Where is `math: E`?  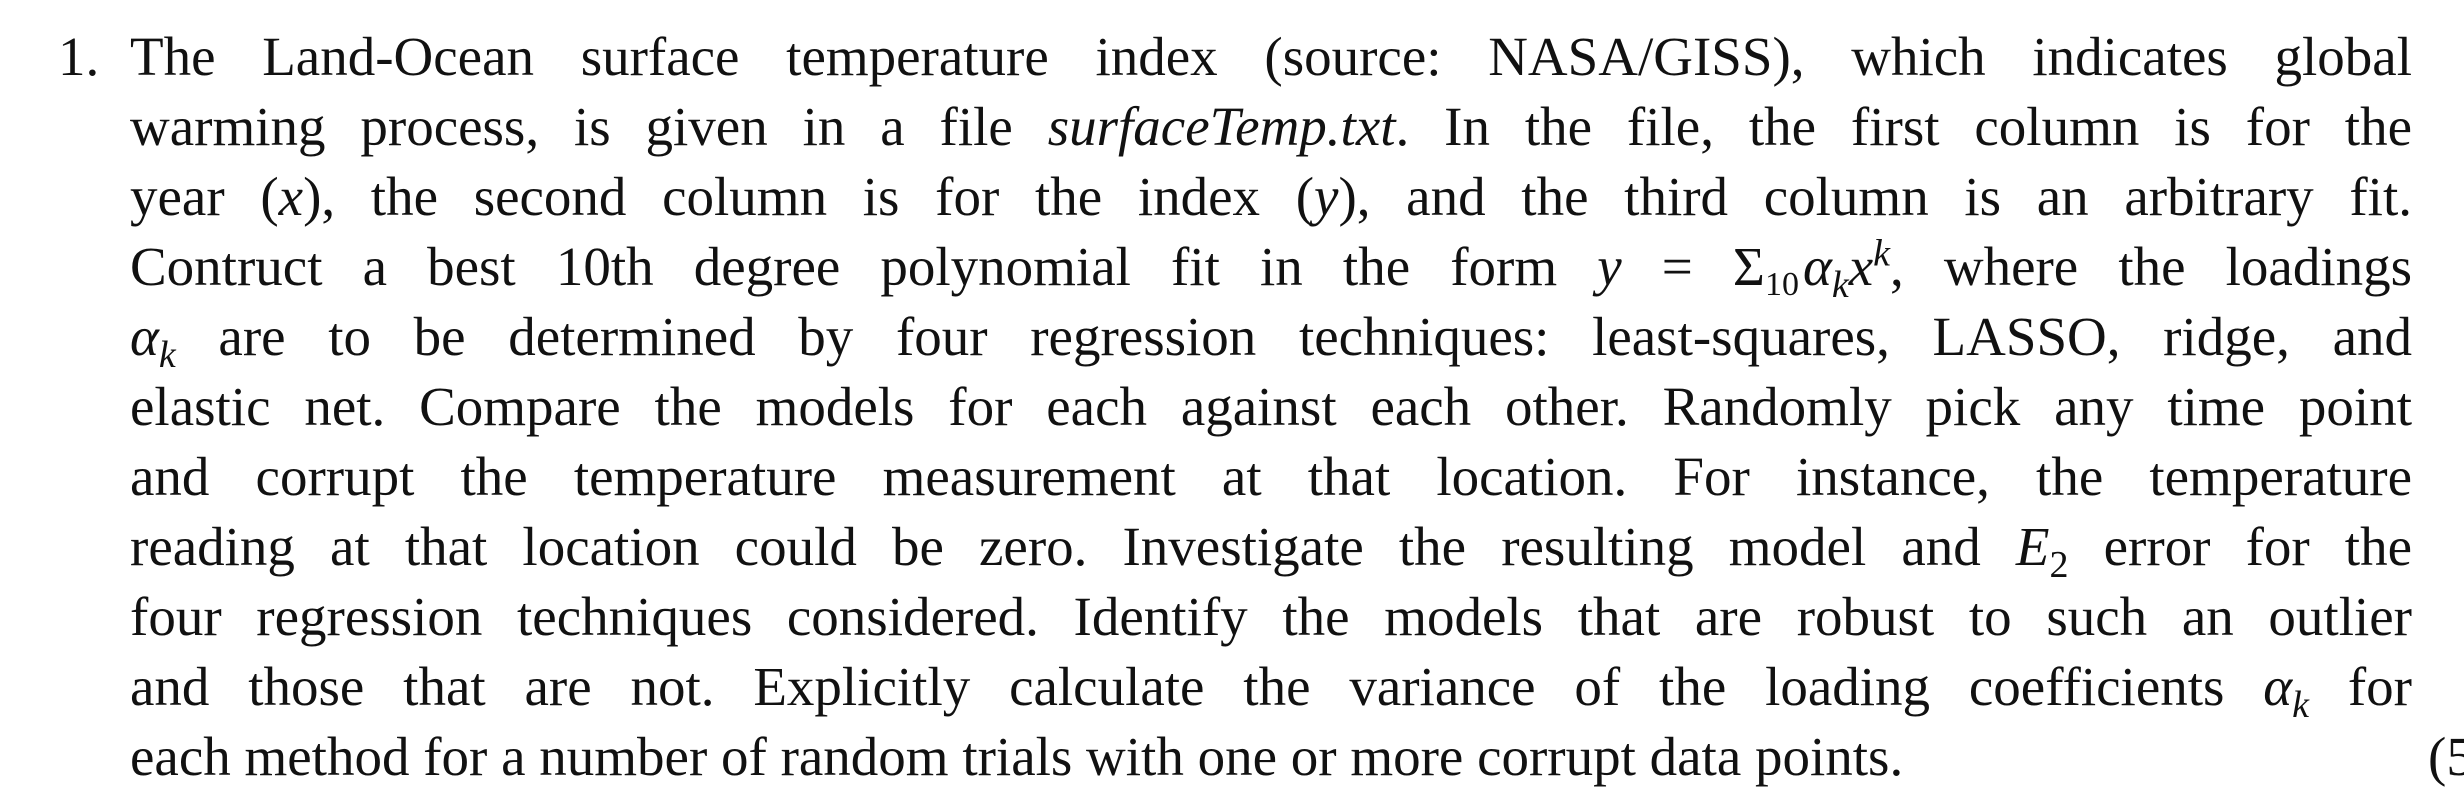 math: E is located at coordinates (2032, 546).